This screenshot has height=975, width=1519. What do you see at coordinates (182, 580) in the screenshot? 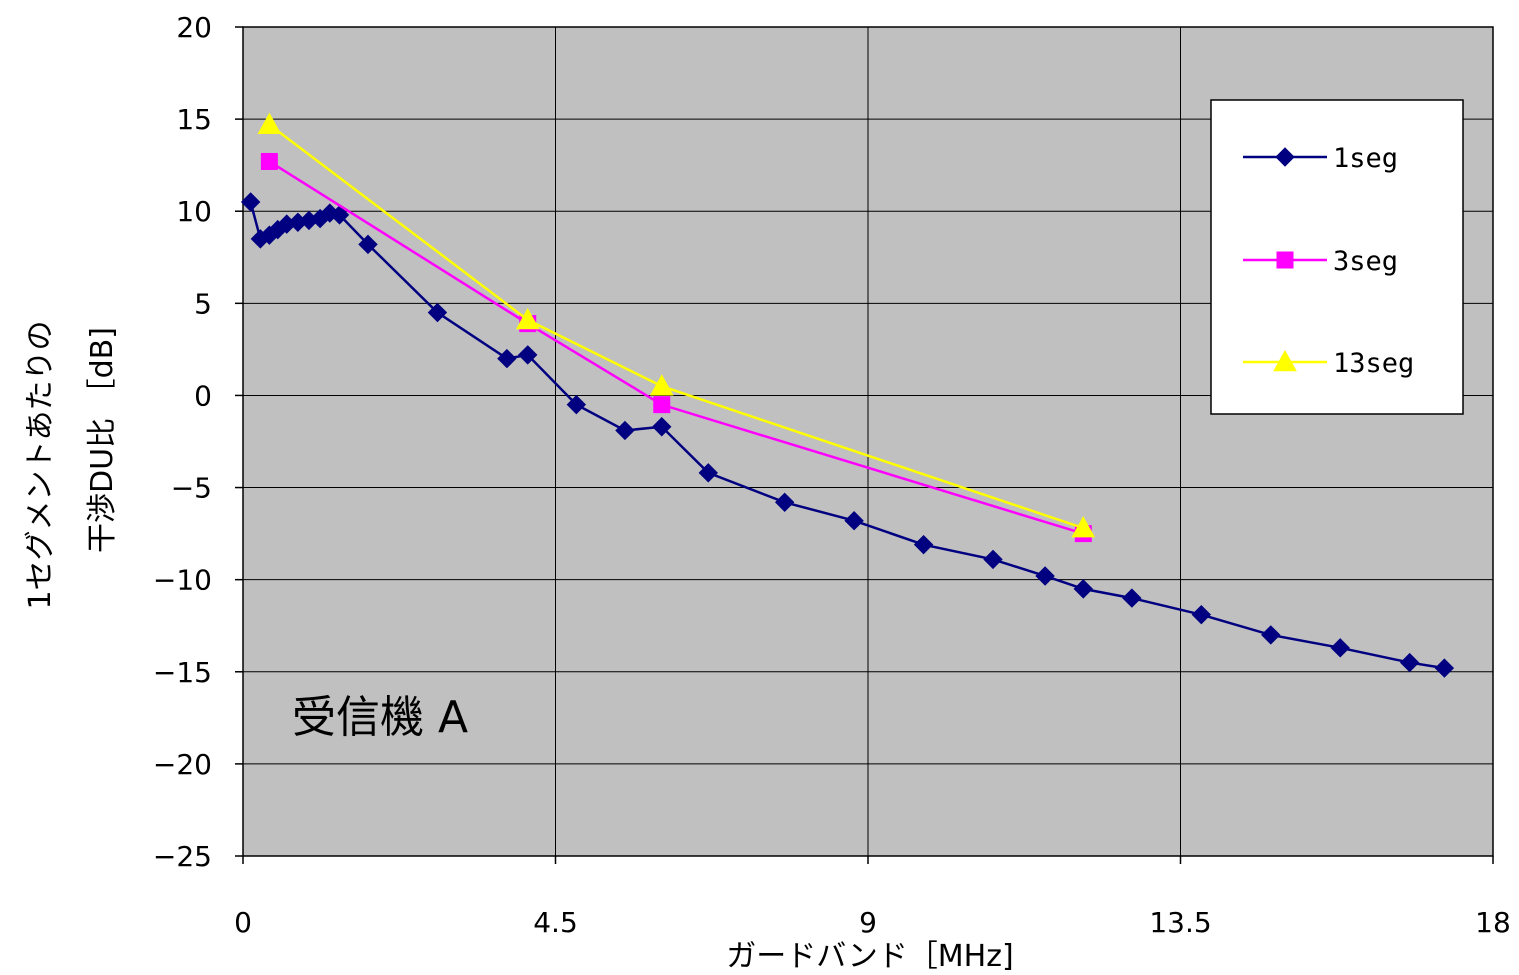
I see `y-tick-label: −10` at bounding box center [182, 580].